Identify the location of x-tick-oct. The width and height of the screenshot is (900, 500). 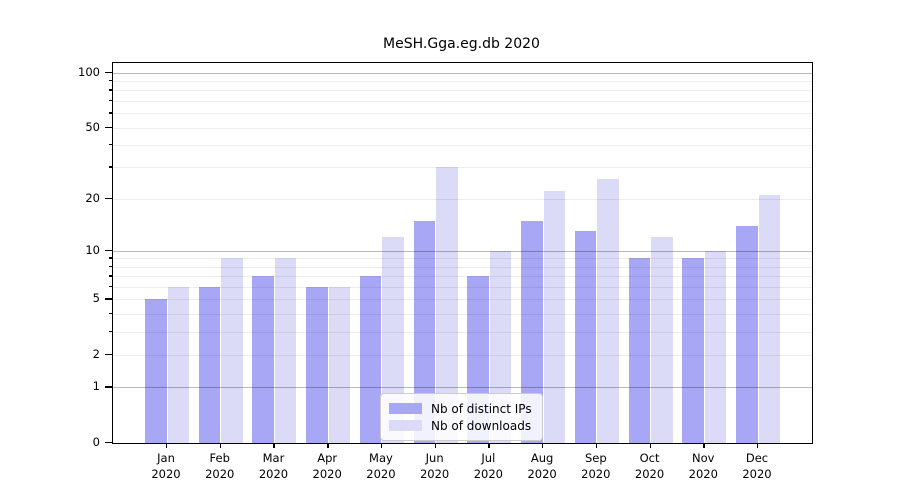
(650, 445).